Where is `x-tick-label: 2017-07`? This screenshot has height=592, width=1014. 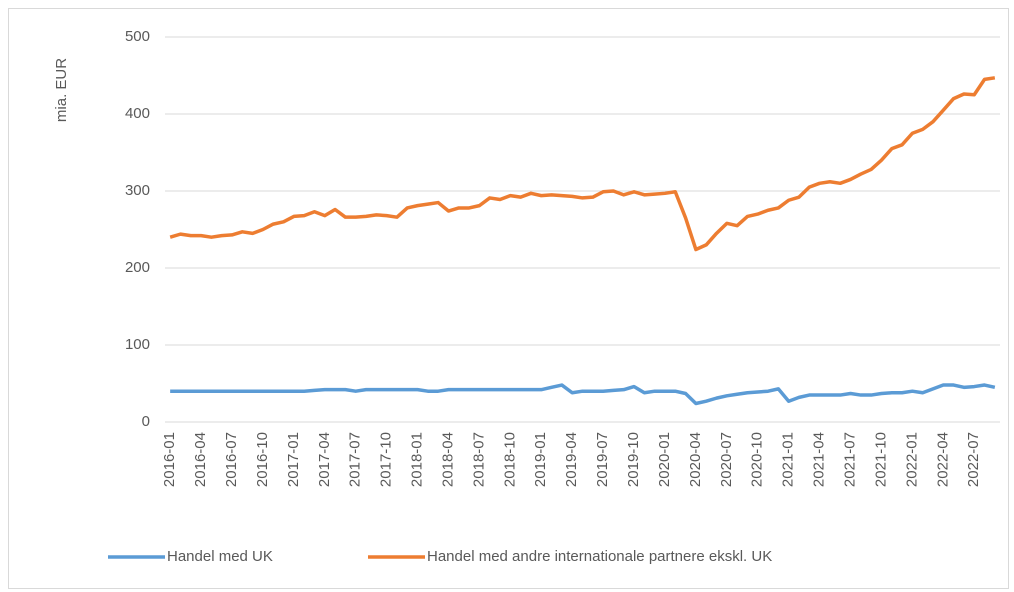
x-tick-label: 2017-07 is located at coordinates (355, 459).